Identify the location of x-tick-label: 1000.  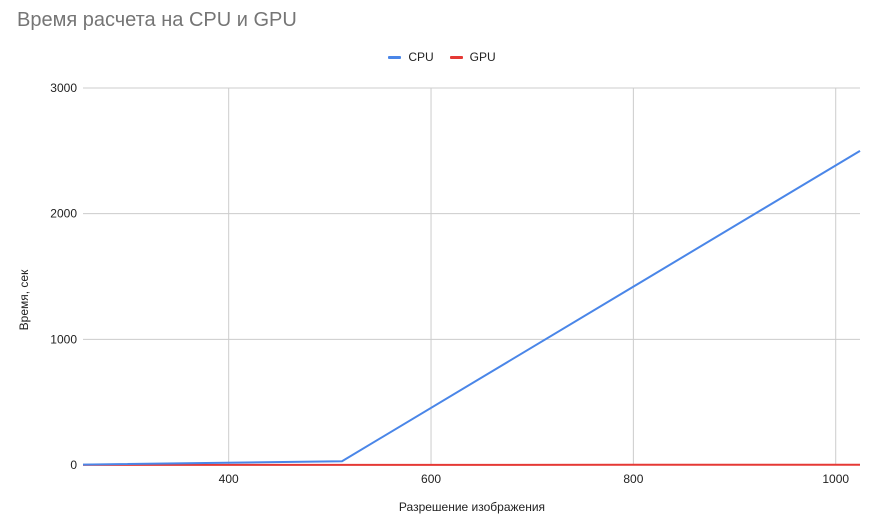
(835, 479).